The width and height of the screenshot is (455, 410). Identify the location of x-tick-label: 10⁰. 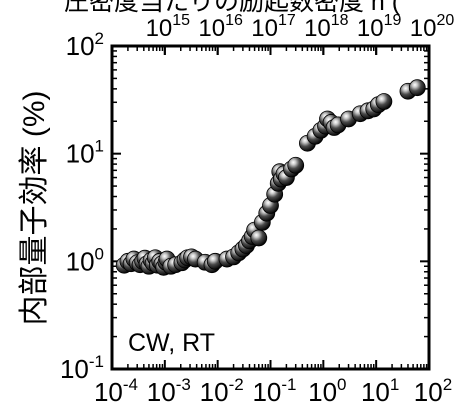
(327, 391).